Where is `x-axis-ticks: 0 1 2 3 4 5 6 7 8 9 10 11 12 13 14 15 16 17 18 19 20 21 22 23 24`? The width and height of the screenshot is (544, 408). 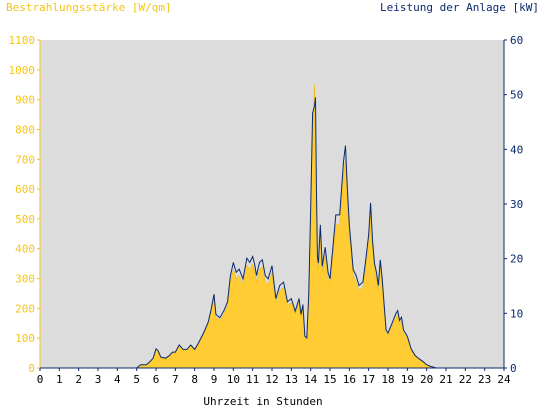
x-axis-ticks: 0 1 2 3 4 5 6 7 8 9 10 11 12 13 14 15 16 17 18 19 20 21 22 23 24 is located at coordinates (274, 377).